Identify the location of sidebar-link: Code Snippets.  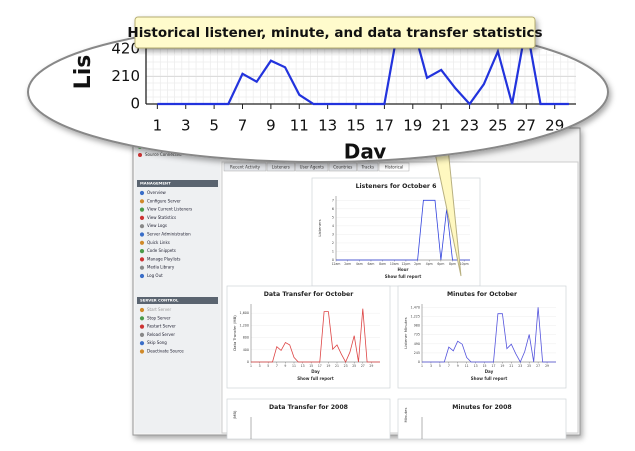
(161, 250).